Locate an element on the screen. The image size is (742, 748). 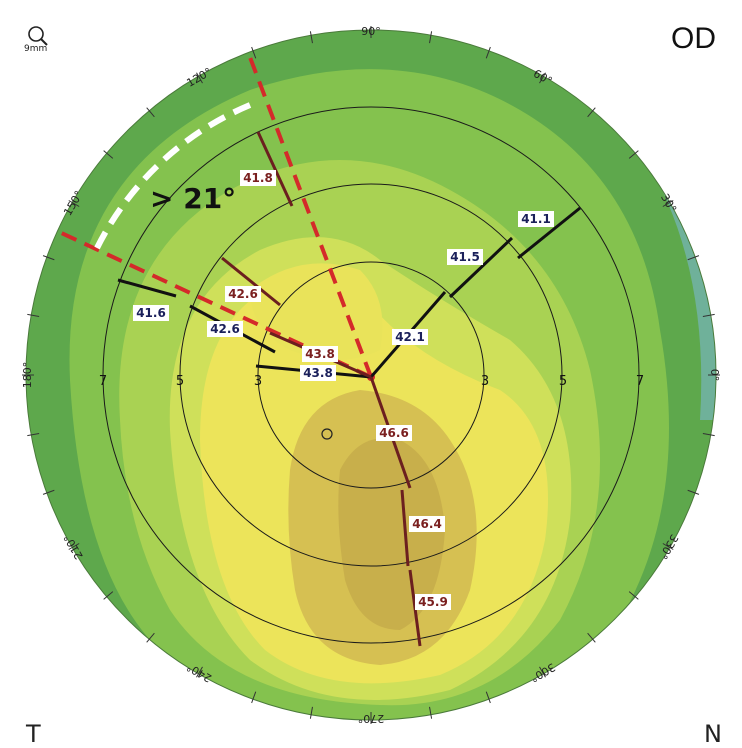
steep-label-down-5: 46.4 is located at coordinates (427, 524).